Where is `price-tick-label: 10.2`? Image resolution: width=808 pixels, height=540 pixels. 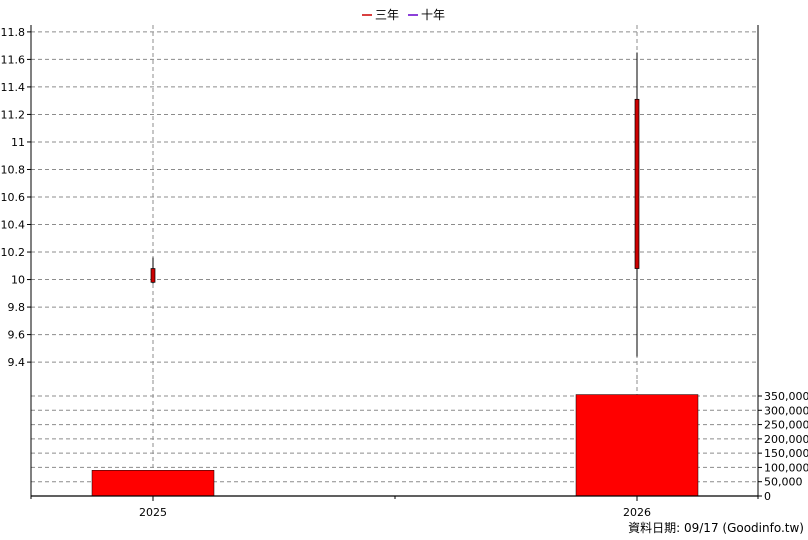
price-tick-label: 10.2 is located at coordinates (13, 252).